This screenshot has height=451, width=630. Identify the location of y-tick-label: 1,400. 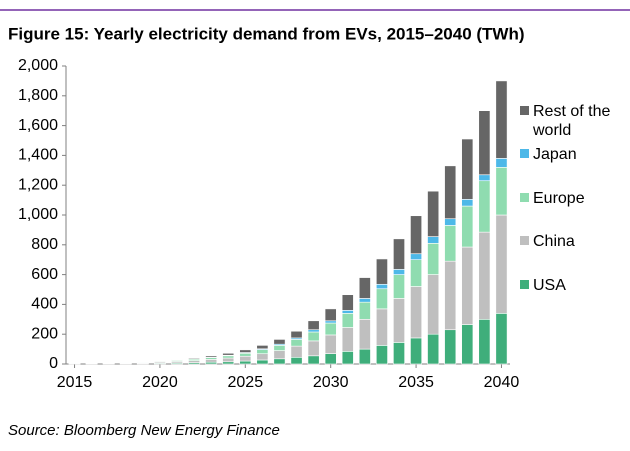
(38, 155).